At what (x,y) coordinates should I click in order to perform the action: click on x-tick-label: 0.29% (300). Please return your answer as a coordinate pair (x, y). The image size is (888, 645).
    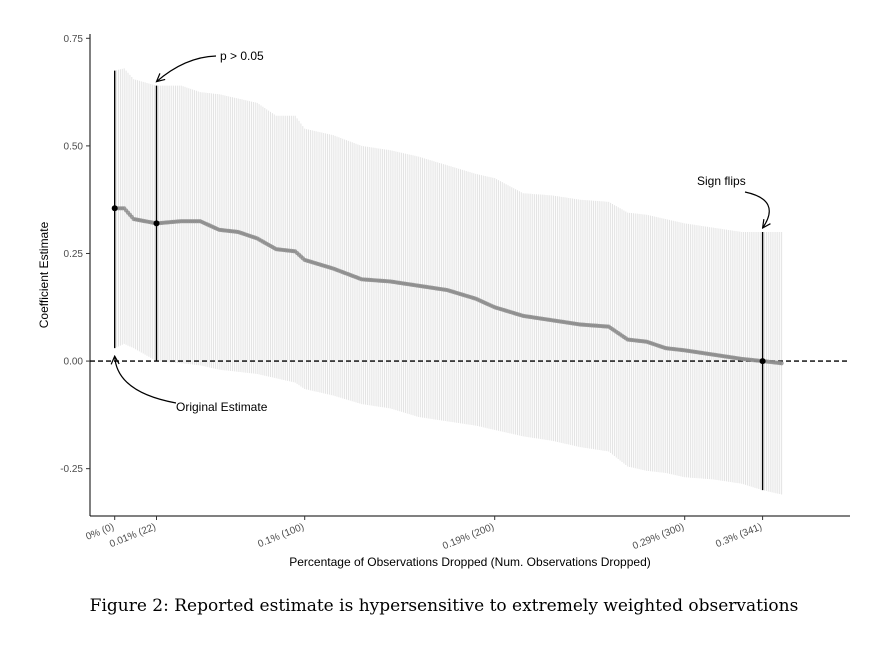
    Looking at the image, I should click on (658, 537).